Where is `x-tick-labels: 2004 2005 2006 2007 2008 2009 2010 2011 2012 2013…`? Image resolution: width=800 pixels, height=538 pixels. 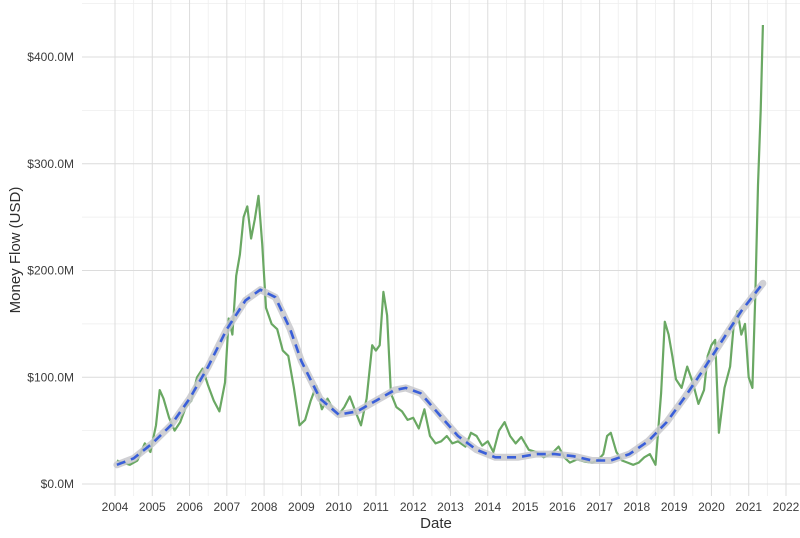 x-tick-labels: 2004 2005 2006 2007 2008 2009 2010 2011 2012 2013… is located at coordinates (451, 507).